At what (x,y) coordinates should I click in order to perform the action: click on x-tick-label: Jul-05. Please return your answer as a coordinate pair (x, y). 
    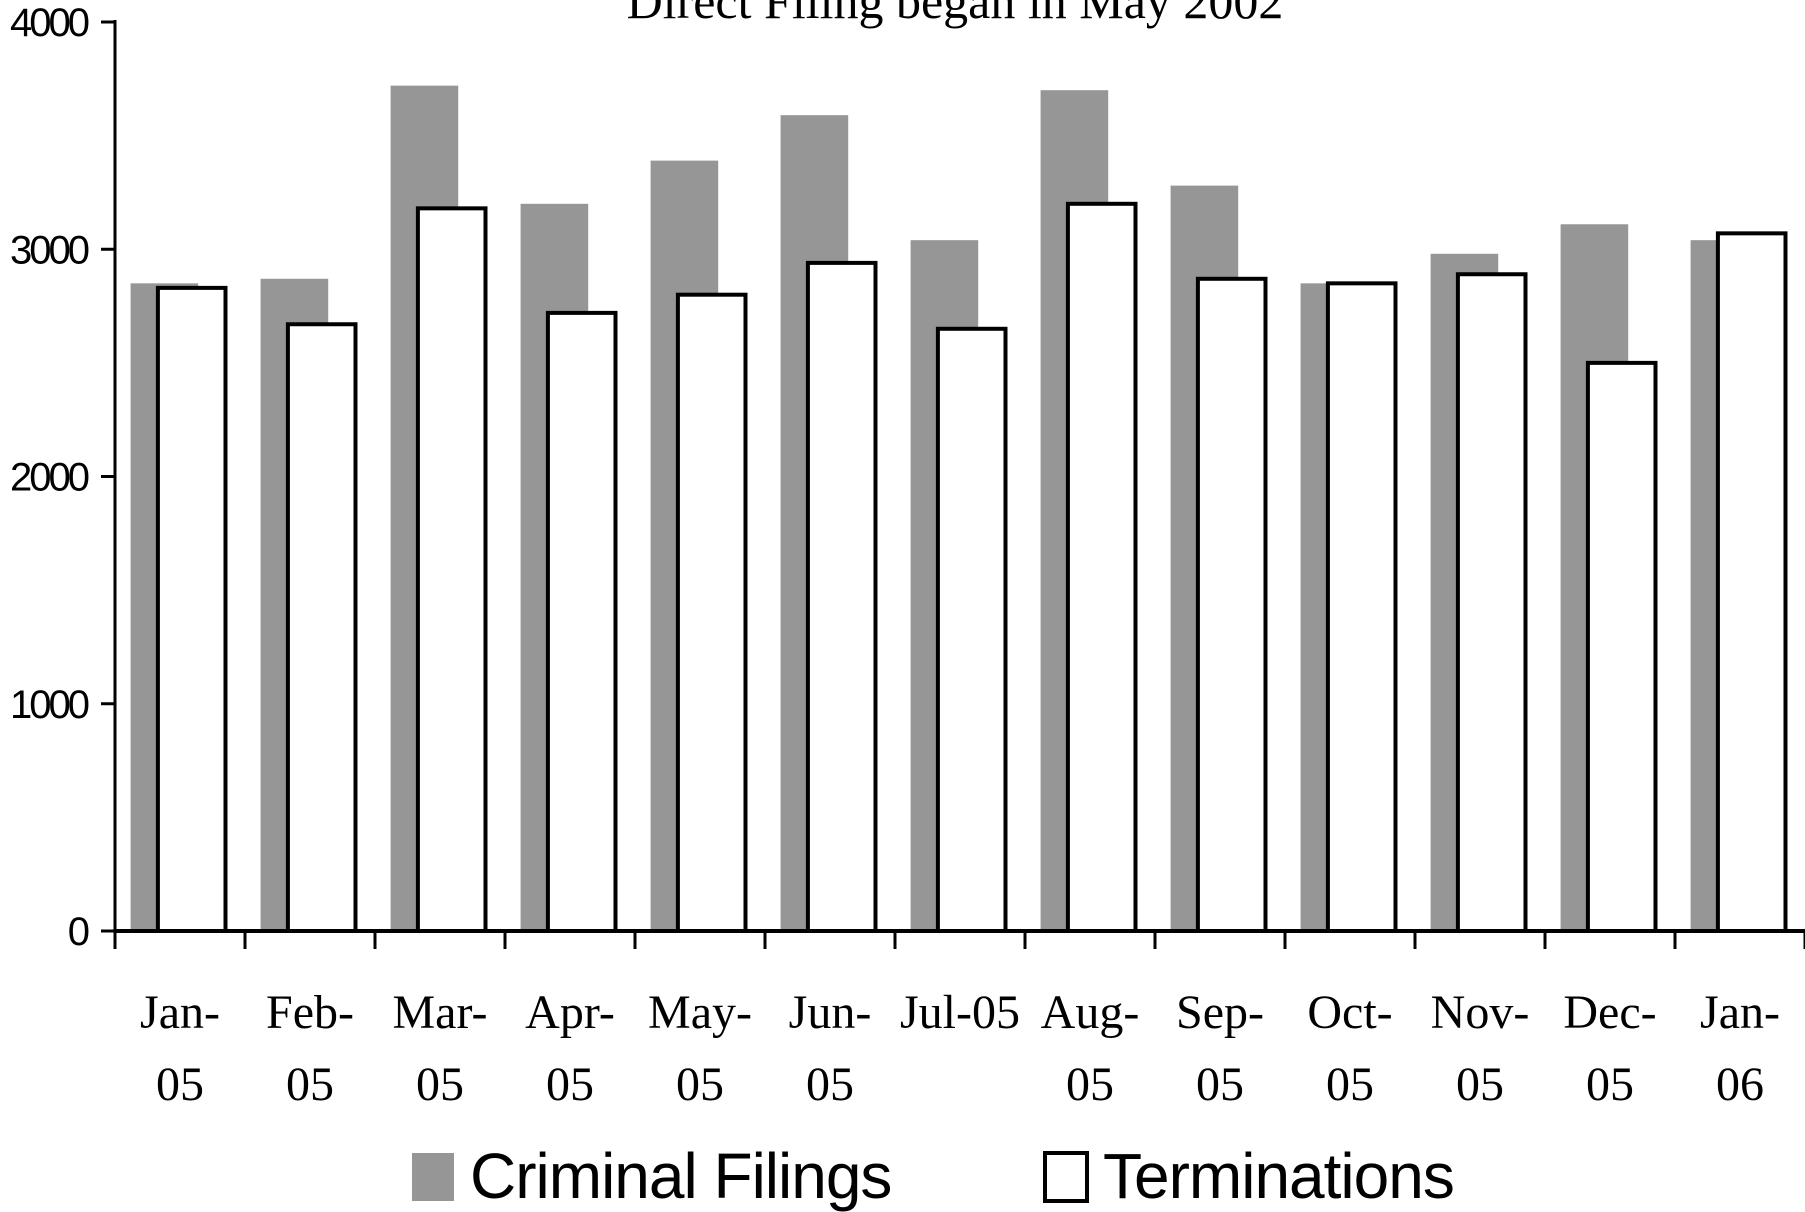
    Looking at the image, I should click on (960, 1012).